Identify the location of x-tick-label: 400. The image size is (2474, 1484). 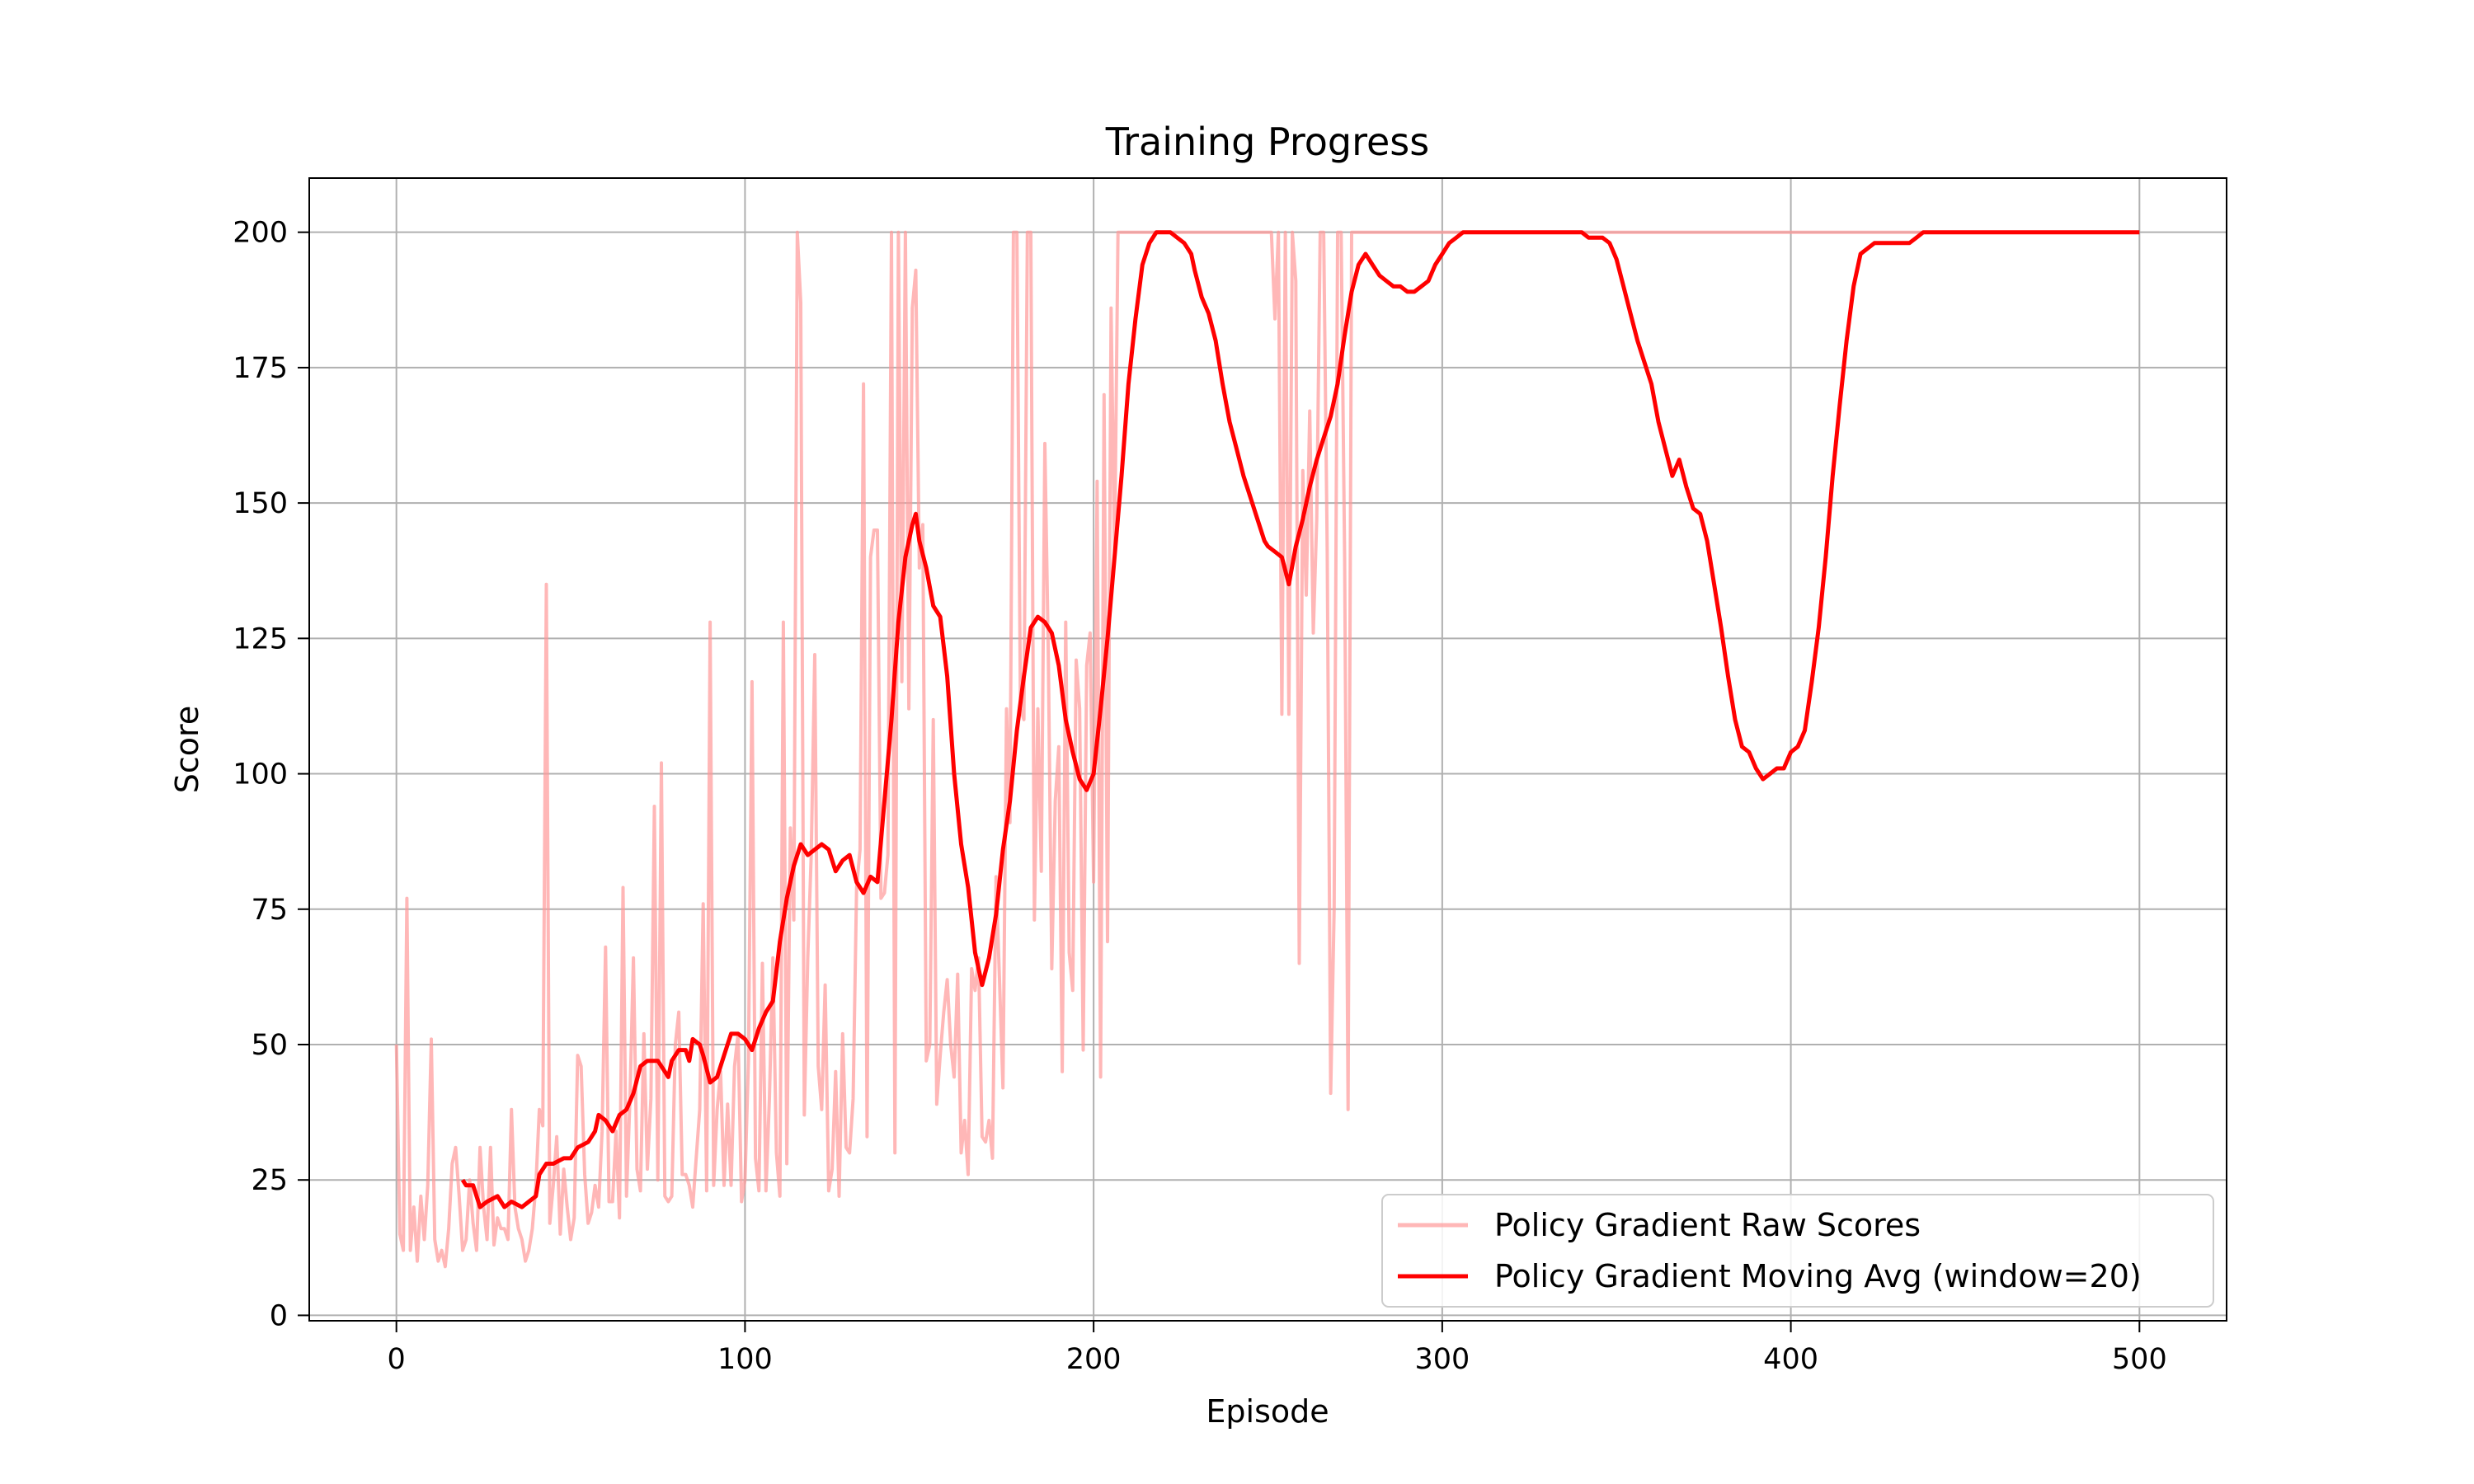
(1790, 1359).